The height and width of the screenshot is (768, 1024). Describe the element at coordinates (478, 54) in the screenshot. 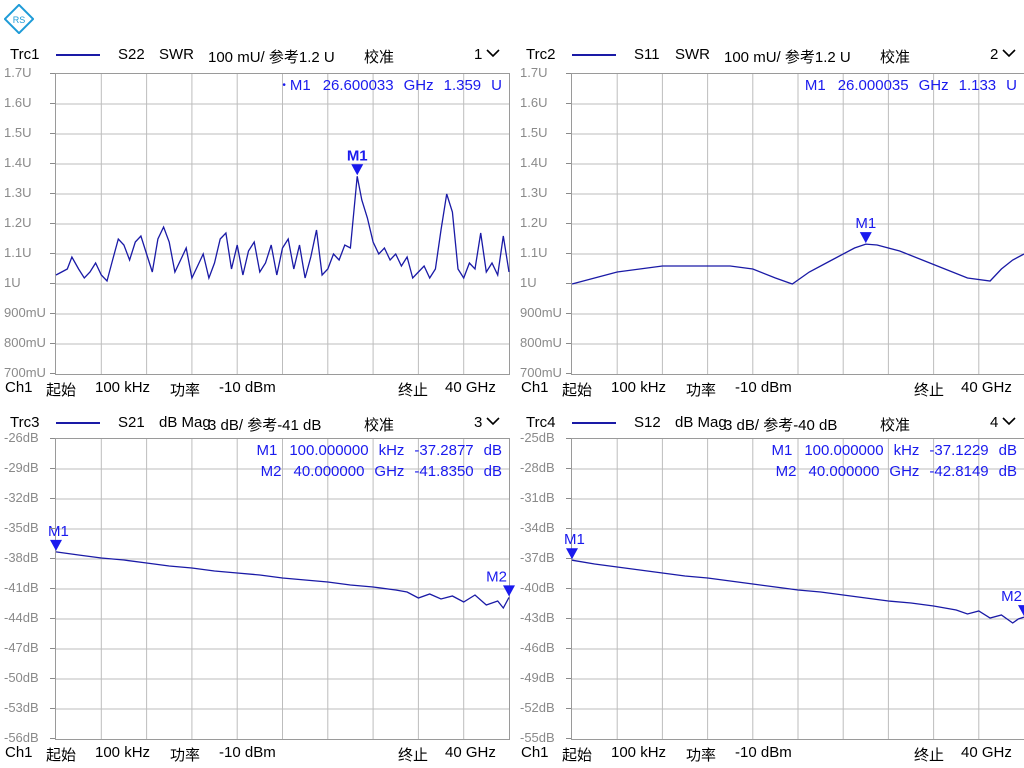

I see `trace-number: 1` at that location.